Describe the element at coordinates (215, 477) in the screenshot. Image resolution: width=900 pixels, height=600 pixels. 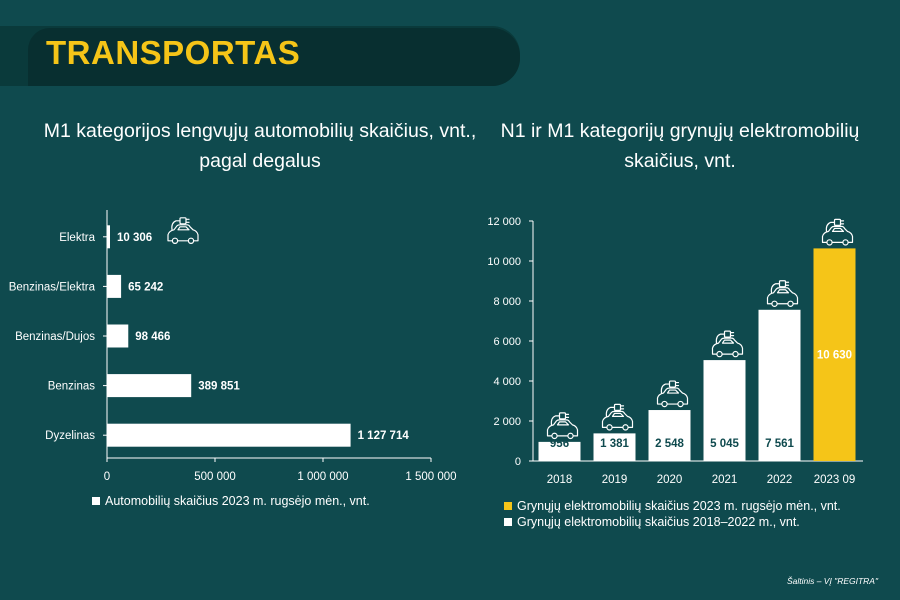
I see `left-x-tick-label: 500 000` at that location.